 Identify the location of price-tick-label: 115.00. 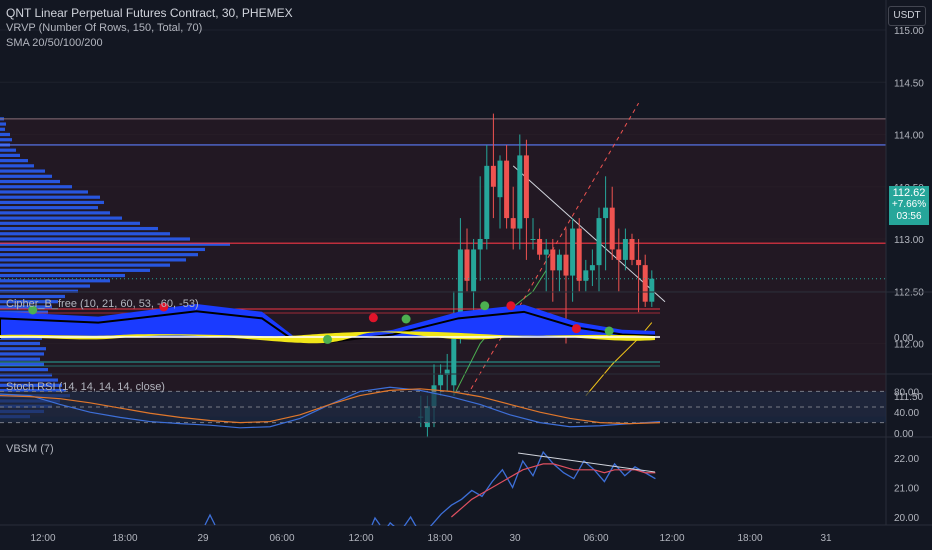
(909, 31).